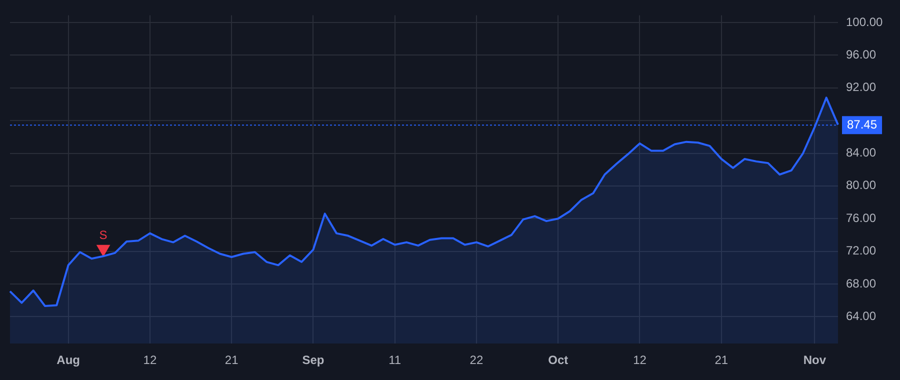  I want to click on x-tick-label: Sep, so click(313, 360).